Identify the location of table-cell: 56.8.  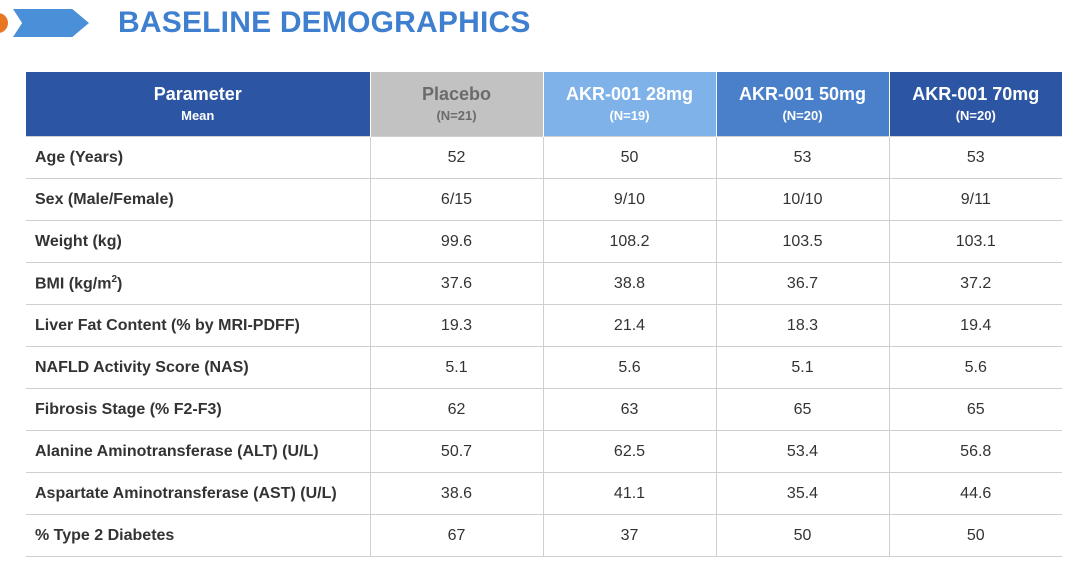
(975, 451).